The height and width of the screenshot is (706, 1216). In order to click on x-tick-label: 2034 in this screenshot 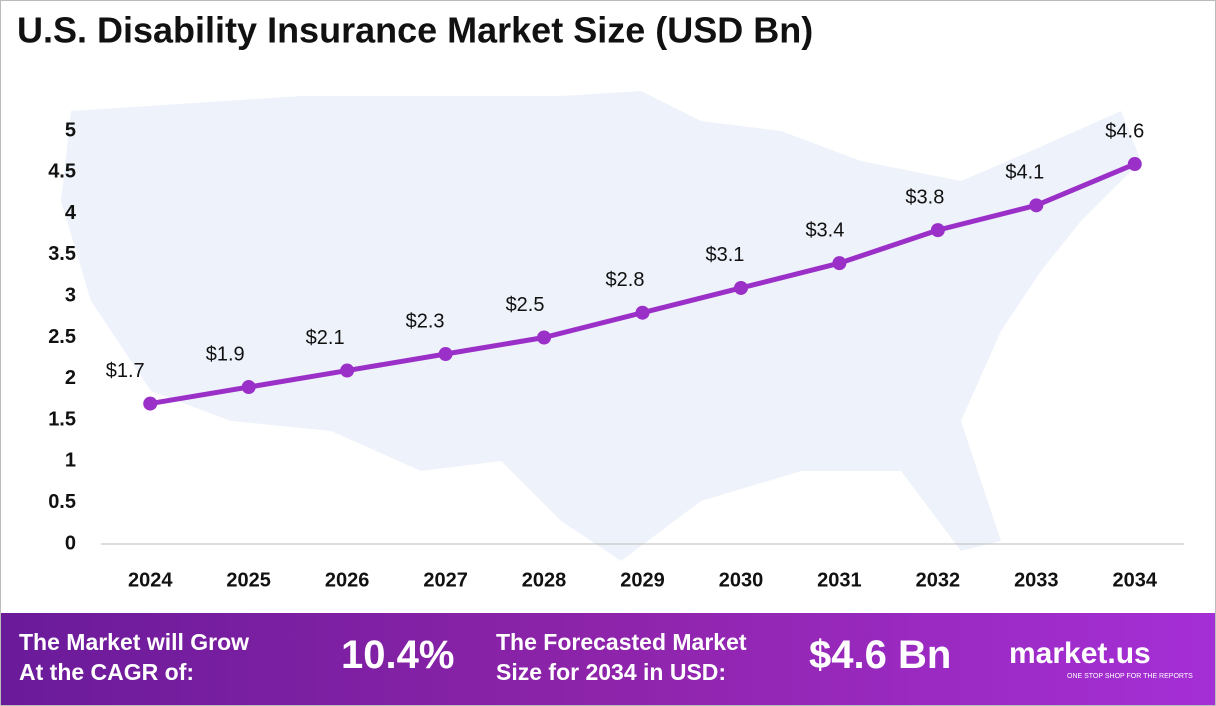, I will do `click(1135, 580)`.